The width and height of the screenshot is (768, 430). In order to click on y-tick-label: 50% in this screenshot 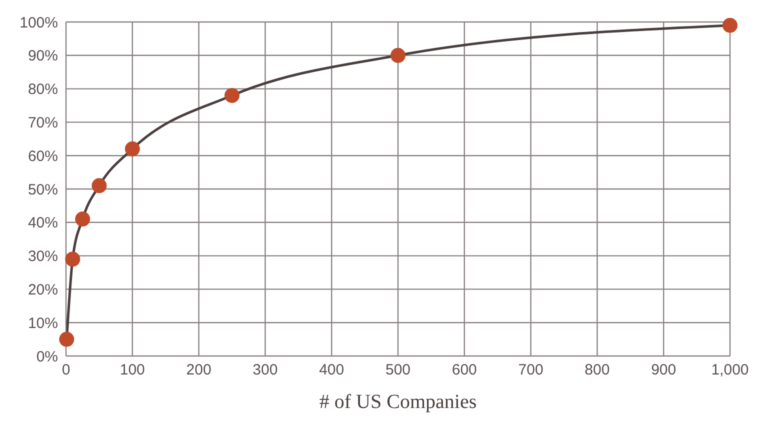, I will do `click(43, 189)`.